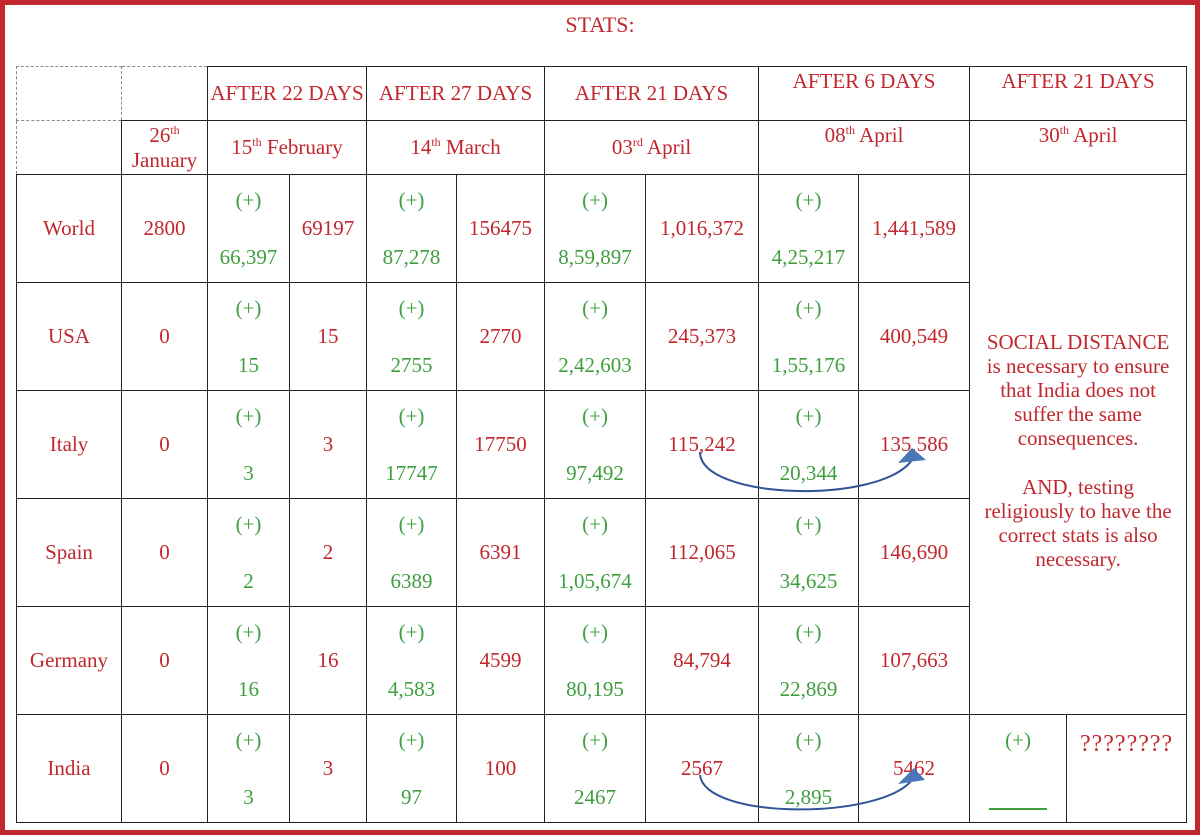 The height and width of the screenshot is (835, 1200). What do you see at coordinates (1018, 768) in the screenshot?
I see `future-increase-cell: (+)` at bounding box center [1018, 768].